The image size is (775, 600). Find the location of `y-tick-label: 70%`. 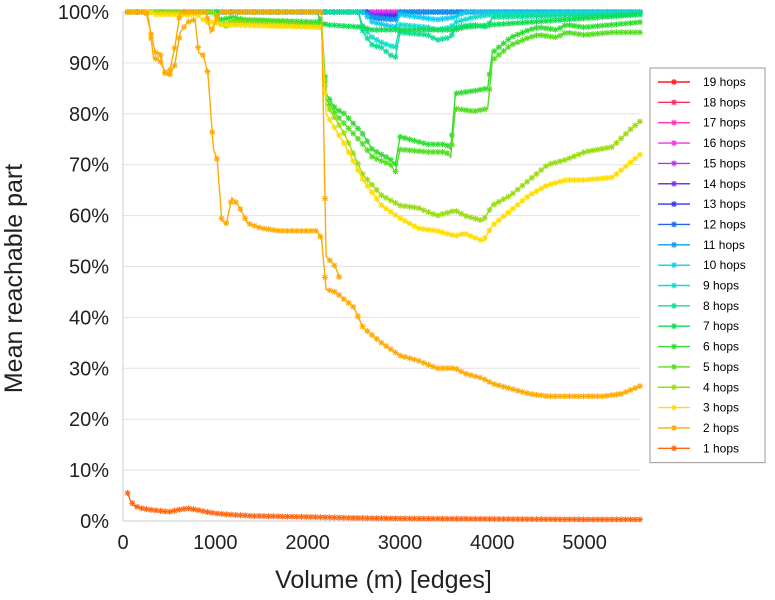

y-tick-label: 70% is located at coordinates (89, 166).